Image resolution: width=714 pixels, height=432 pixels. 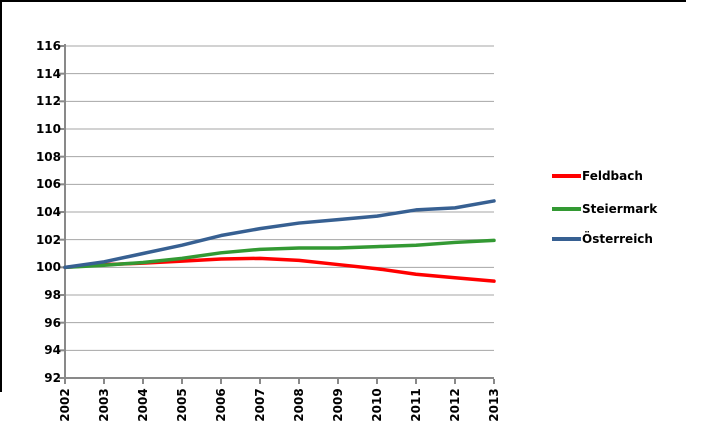 I want to click on x-tick-label-2005: 2005, so click(x=182, y=405).